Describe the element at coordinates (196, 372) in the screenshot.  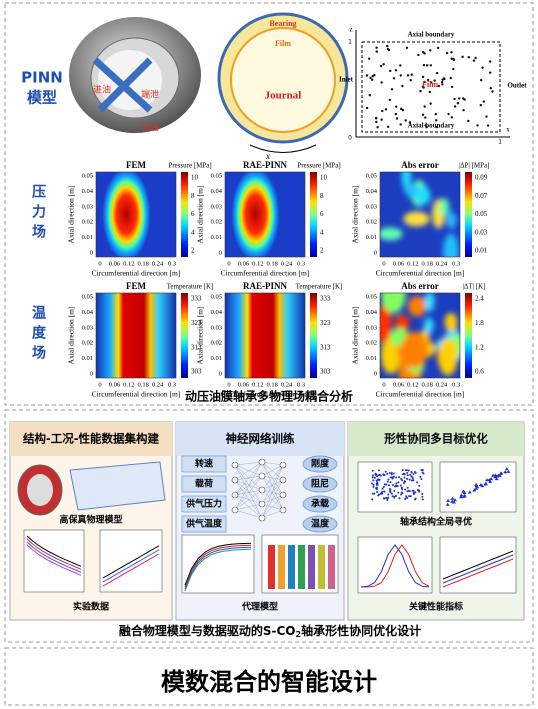
I see `colorbar-tick: 303` at that location.